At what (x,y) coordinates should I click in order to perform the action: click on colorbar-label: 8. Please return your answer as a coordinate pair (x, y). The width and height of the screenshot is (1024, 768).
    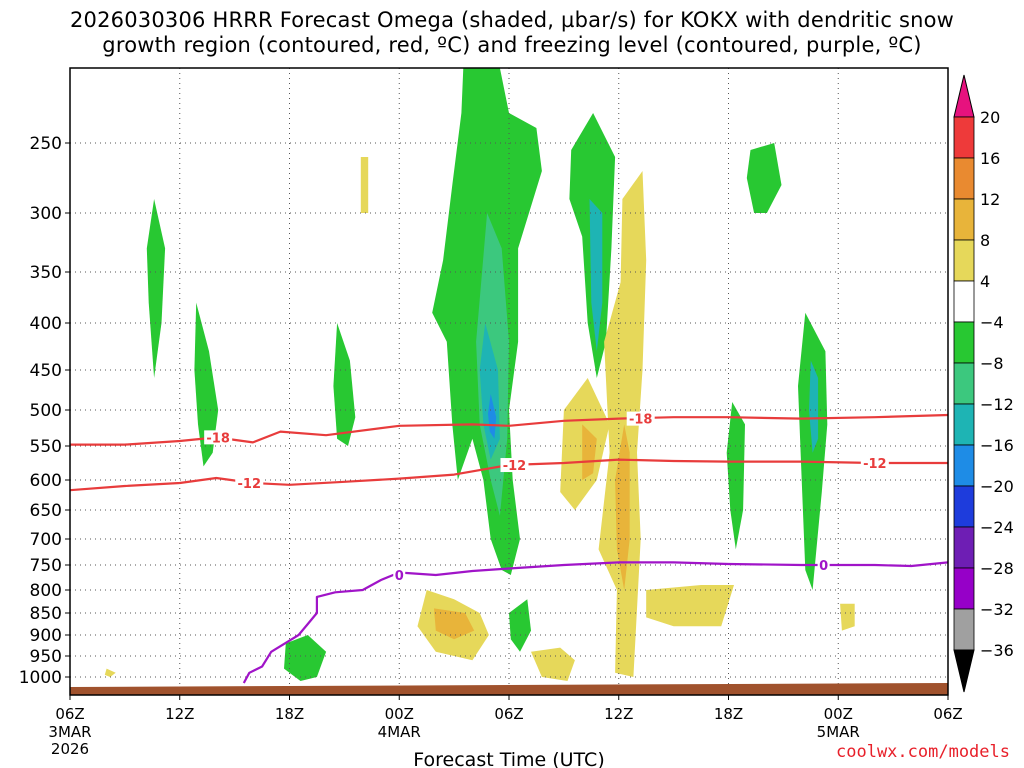
    Looking at the image, I should click on (985, 240).